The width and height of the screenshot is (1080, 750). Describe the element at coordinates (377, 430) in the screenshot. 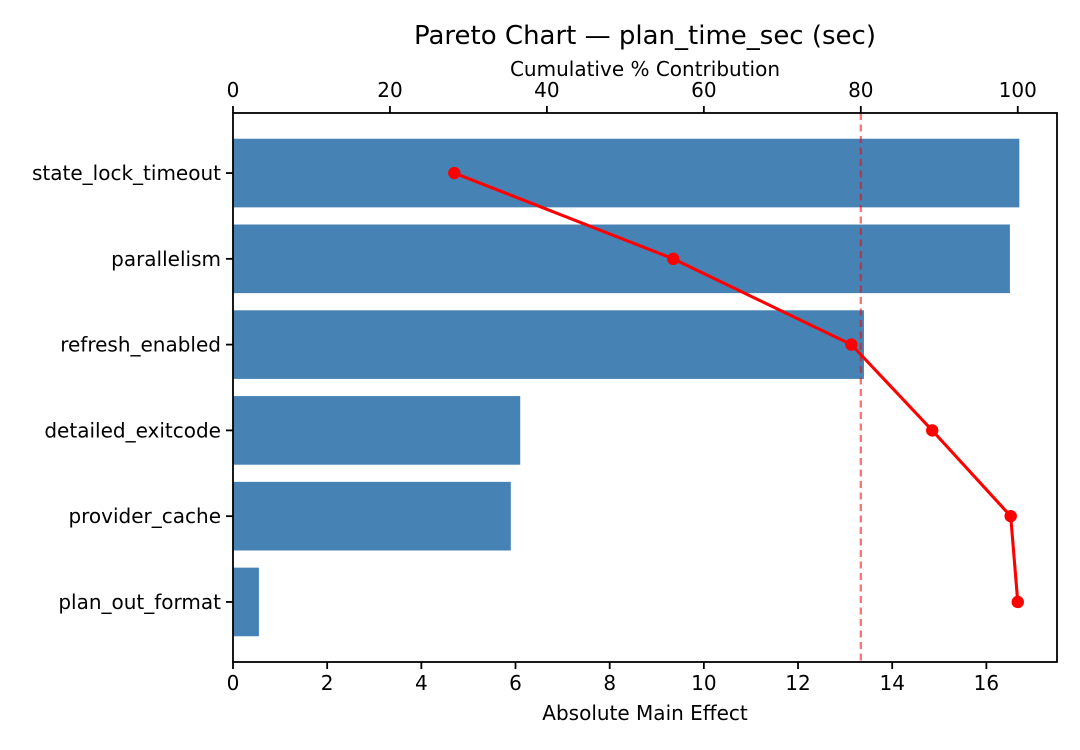

I see `bar-detailed_exitcode` at that location.